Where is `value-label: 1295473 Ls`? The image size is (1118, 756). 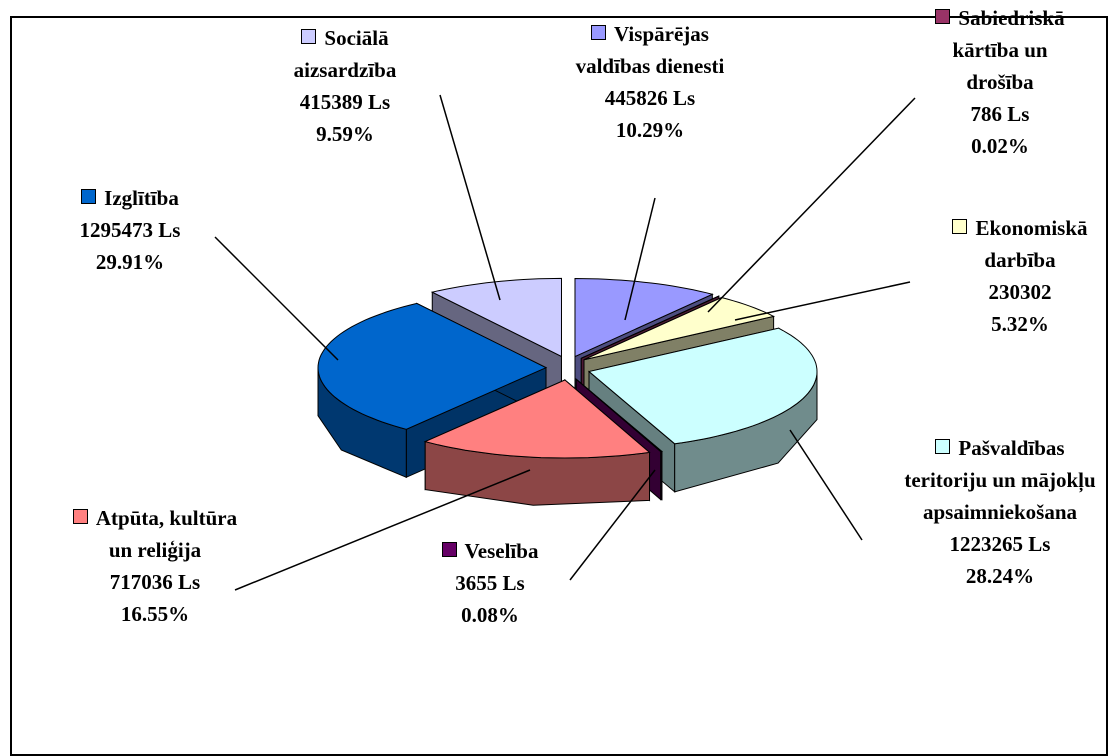 value-label: 1295473 Ls is located at coordinates (130, 230).